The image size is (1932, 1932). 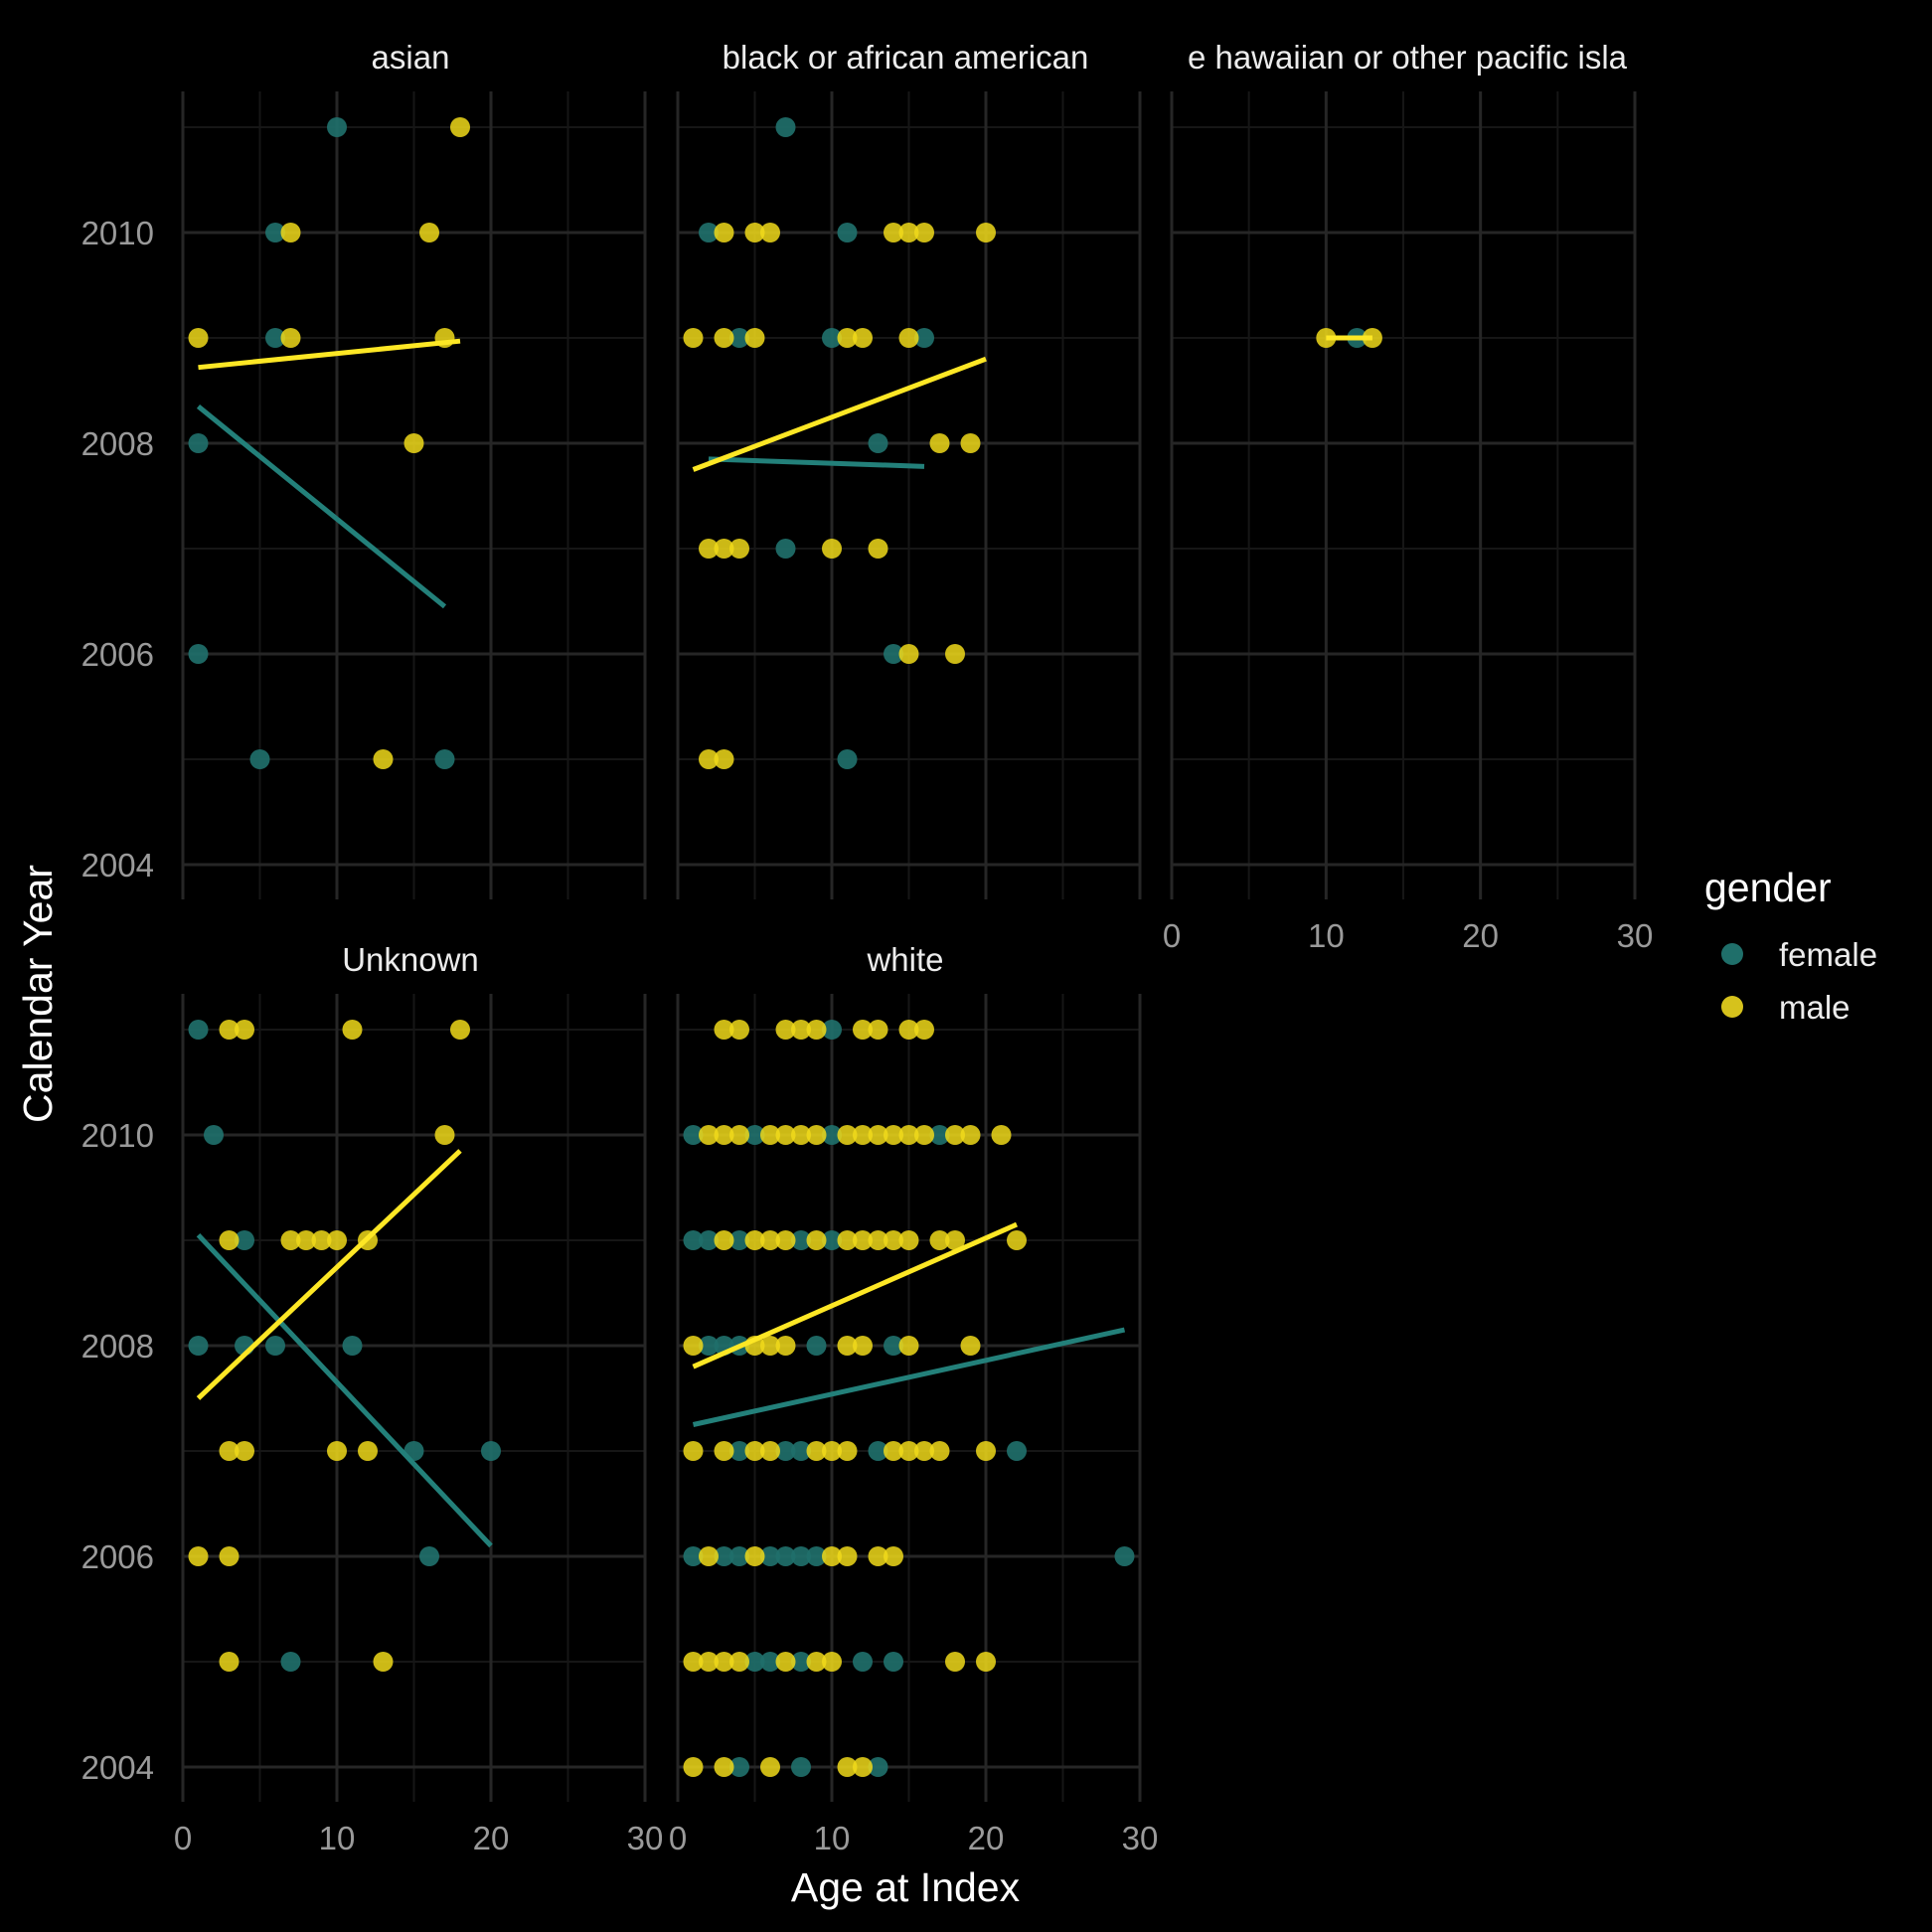 I want to click on y-tick-label: 2010, so click(x=117, y=233).